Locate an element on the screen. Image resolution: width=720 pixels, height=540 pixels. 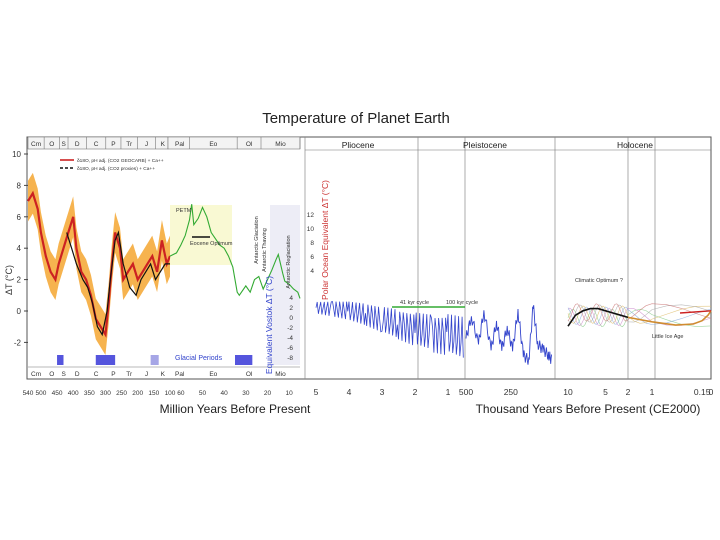
period-label-bottom: Pal is located at coordinates (180, 374).